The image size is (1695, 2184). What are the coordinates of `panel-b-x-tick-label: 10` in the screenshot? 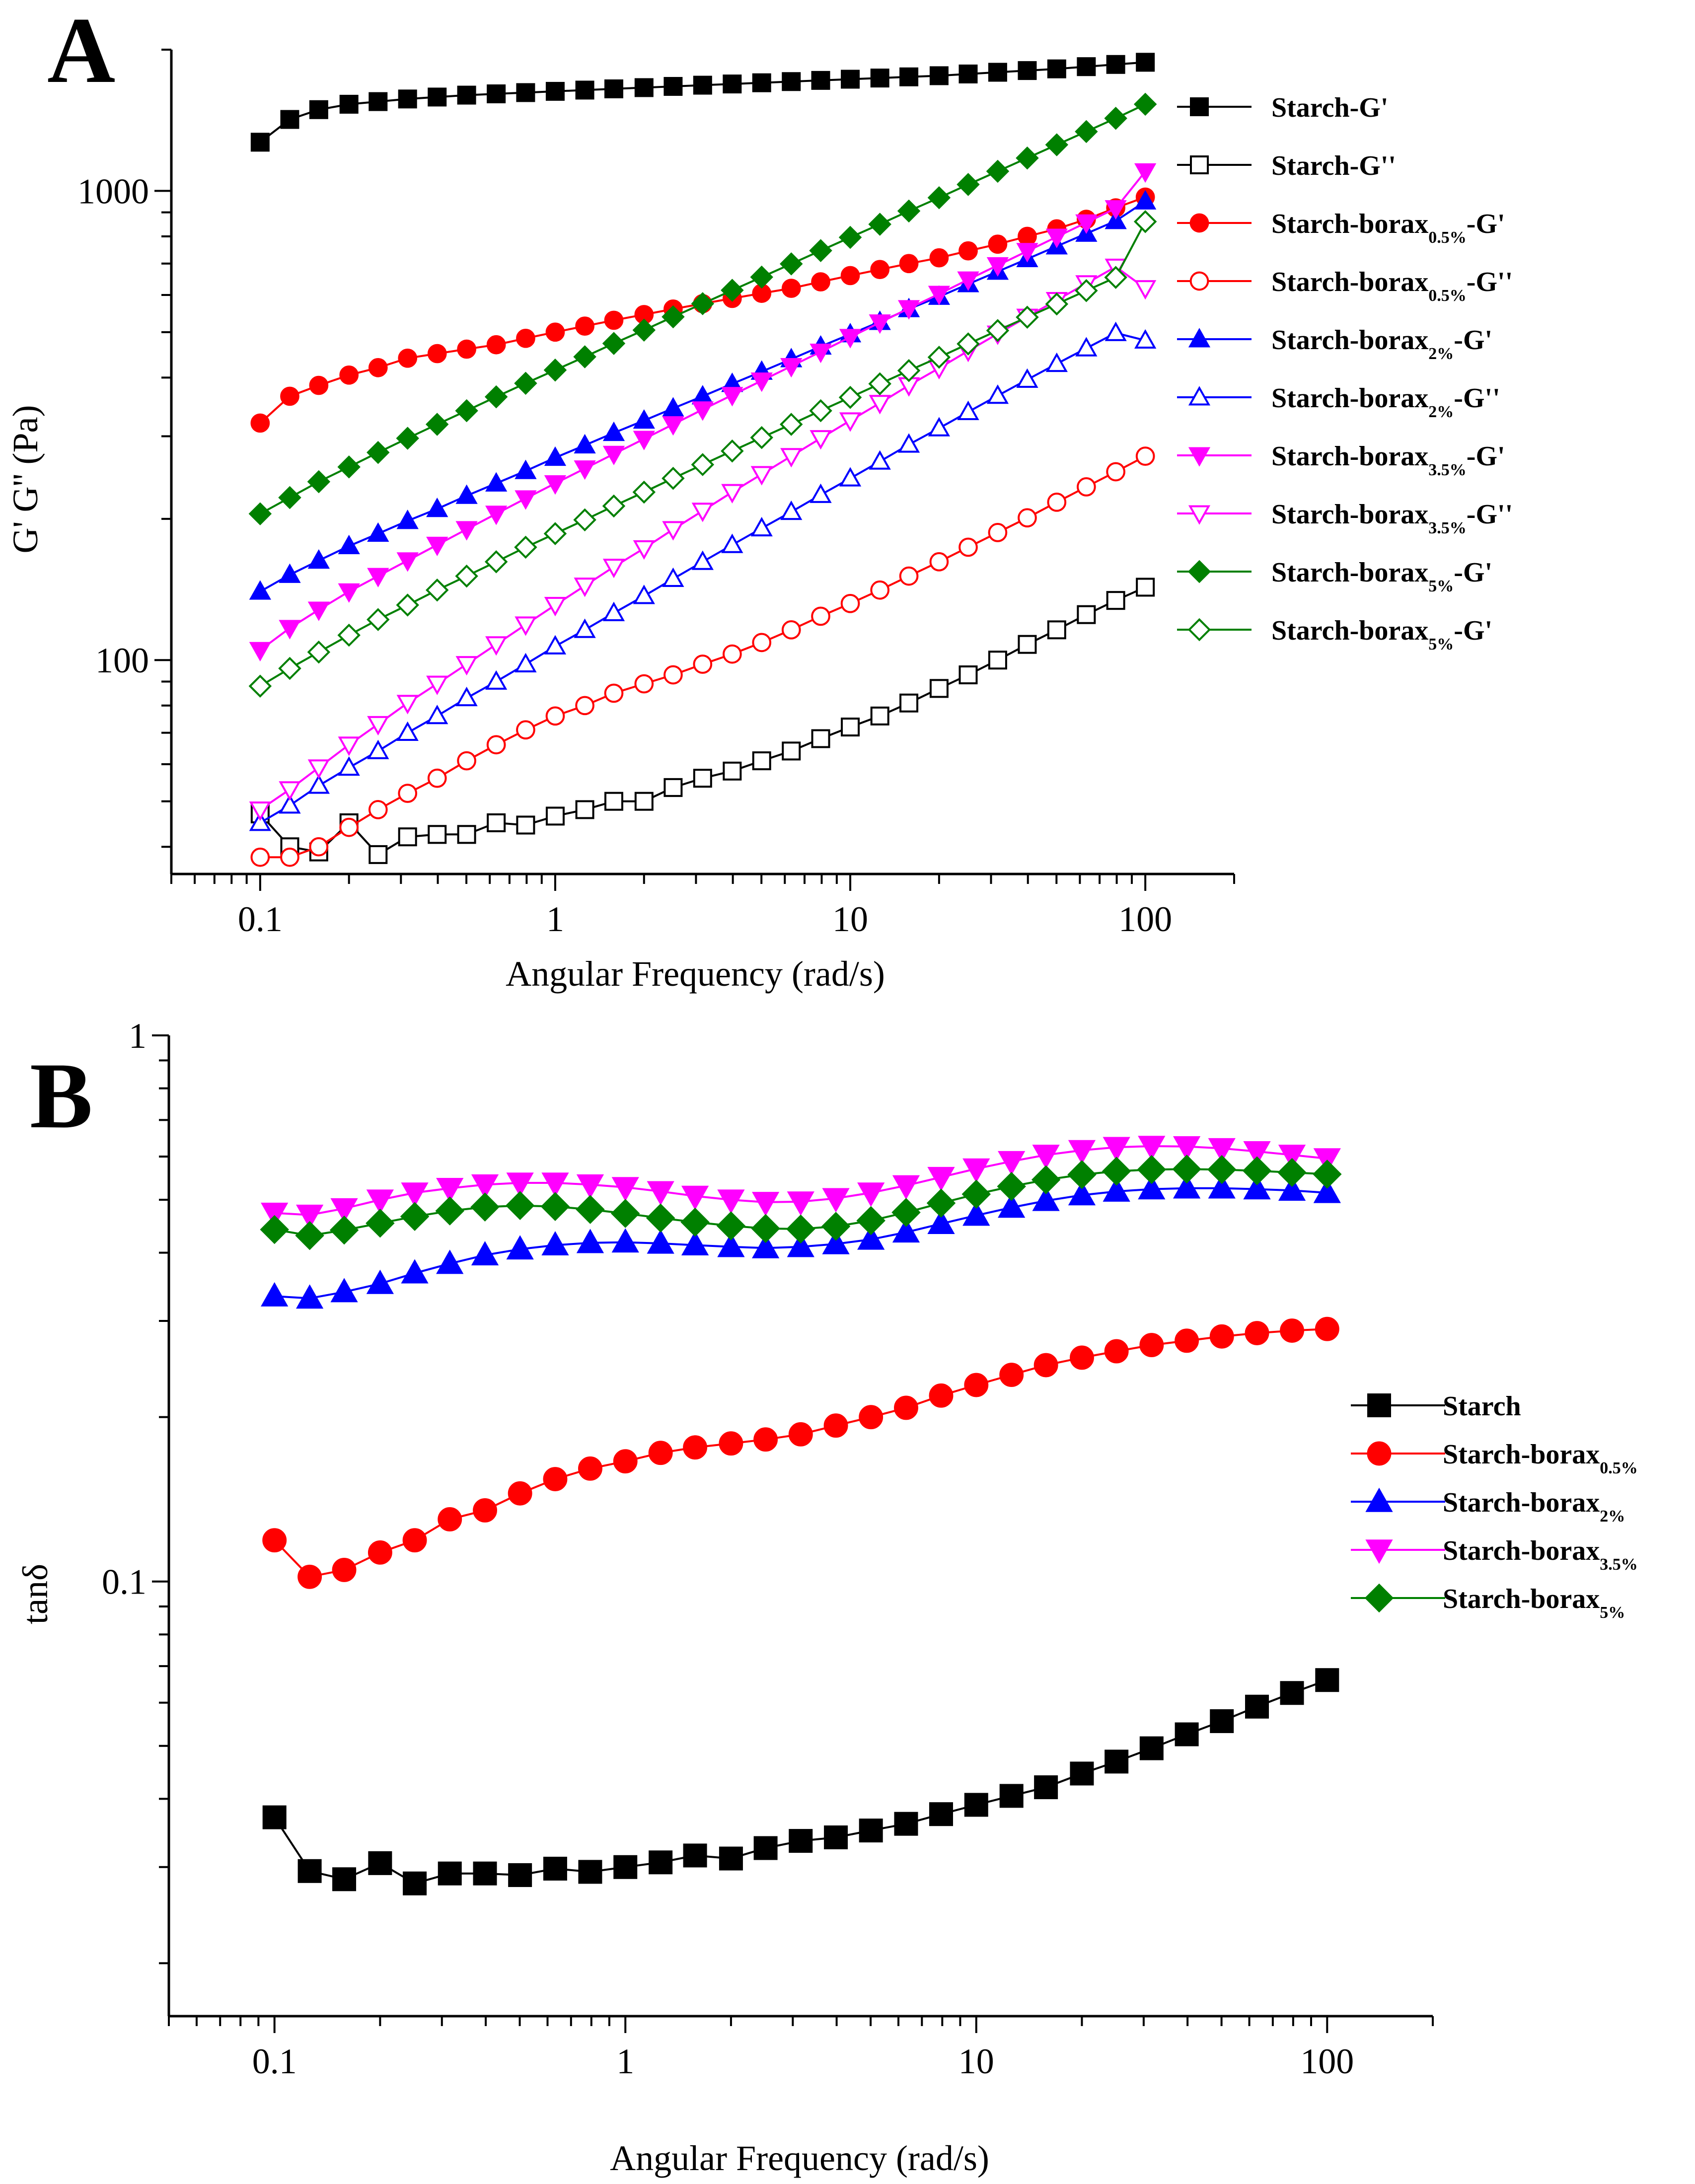 It's located at (976, 2061).